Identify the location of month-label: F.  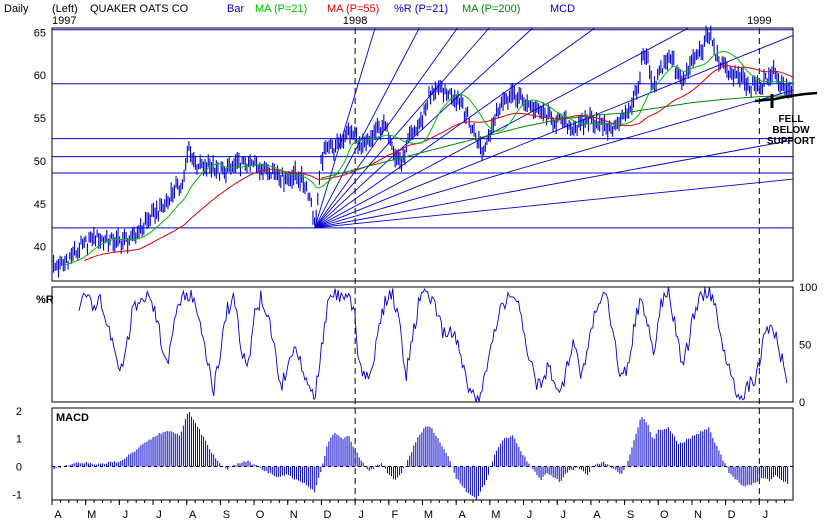
(394, 515).